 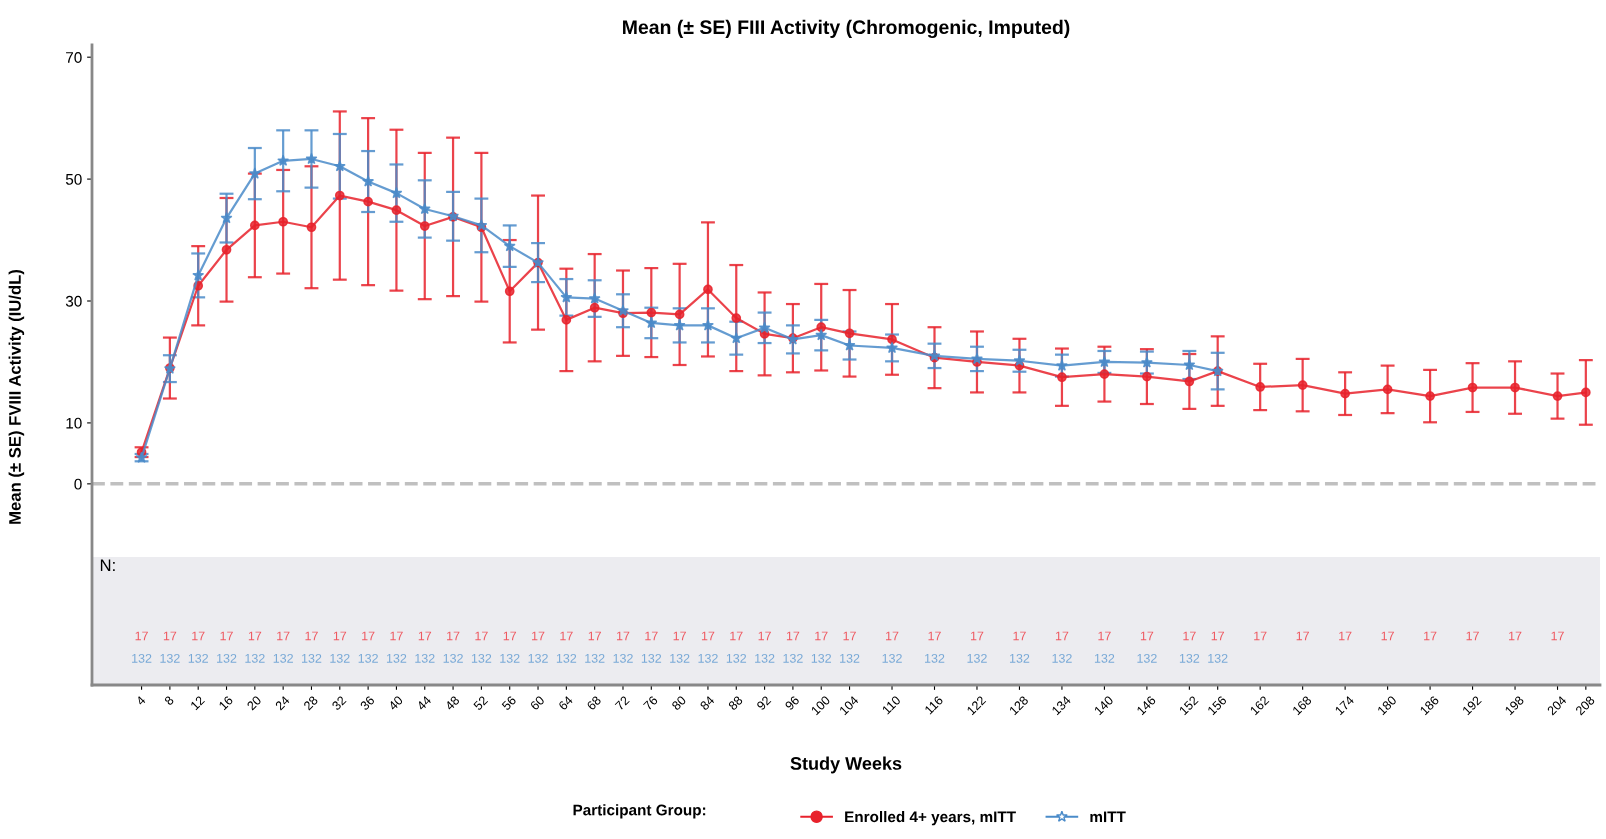 What do you see at coordinates (976, 705) in the screenshot?
I see `x-tick-label: 122` at bounding box center [976, 705].